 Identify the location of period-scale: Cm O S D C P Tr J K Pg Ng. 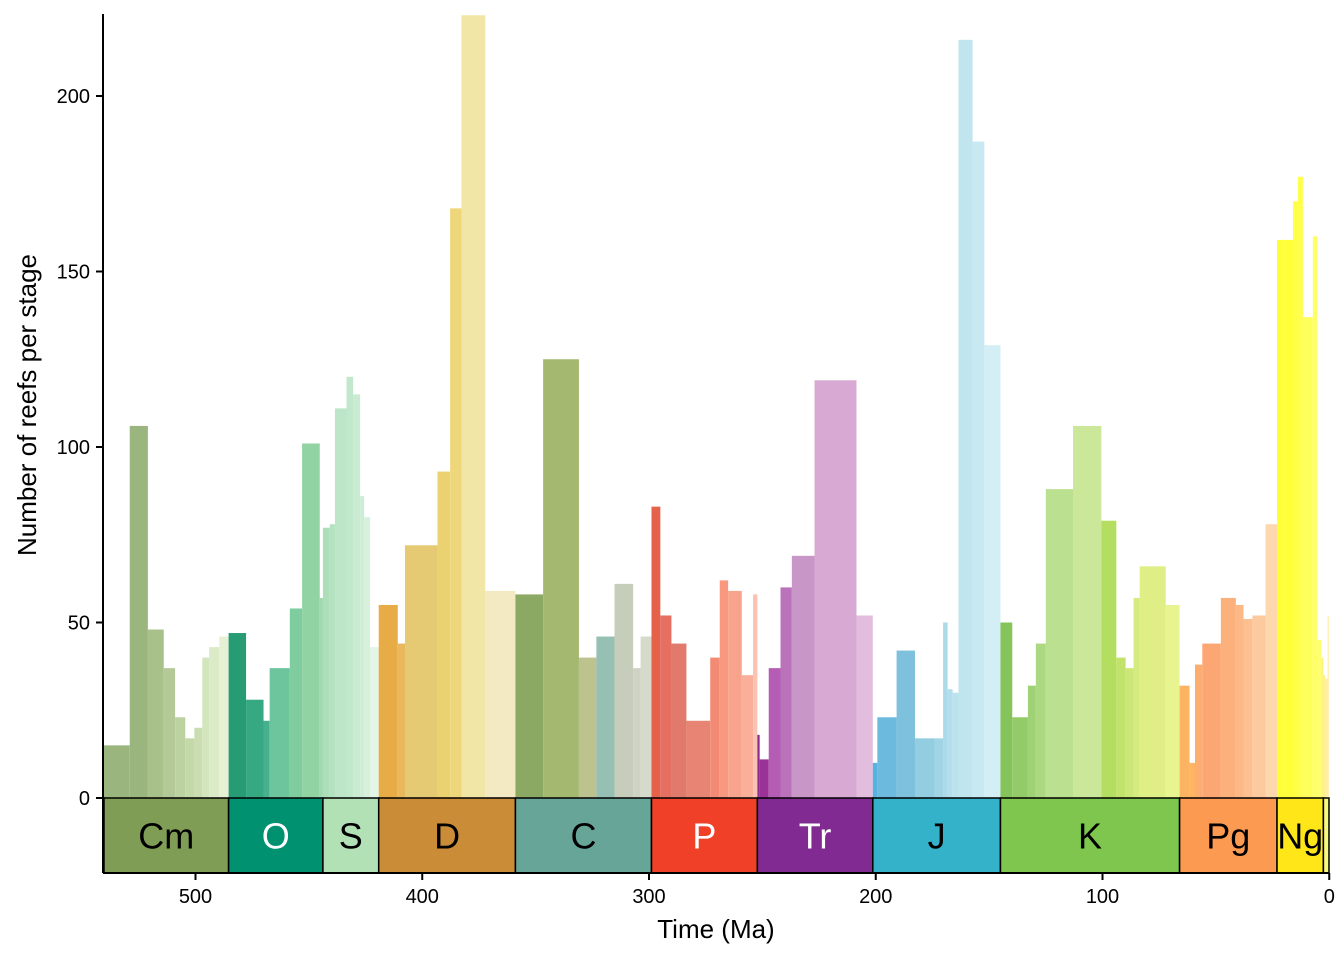
(716, 835).